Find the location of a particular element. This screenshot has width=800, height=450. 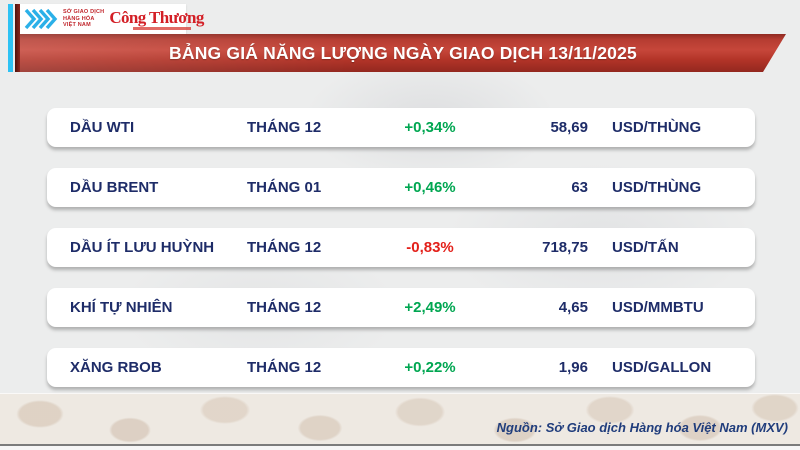

change-percent: +0,46% is located at coordinates (430, 187).